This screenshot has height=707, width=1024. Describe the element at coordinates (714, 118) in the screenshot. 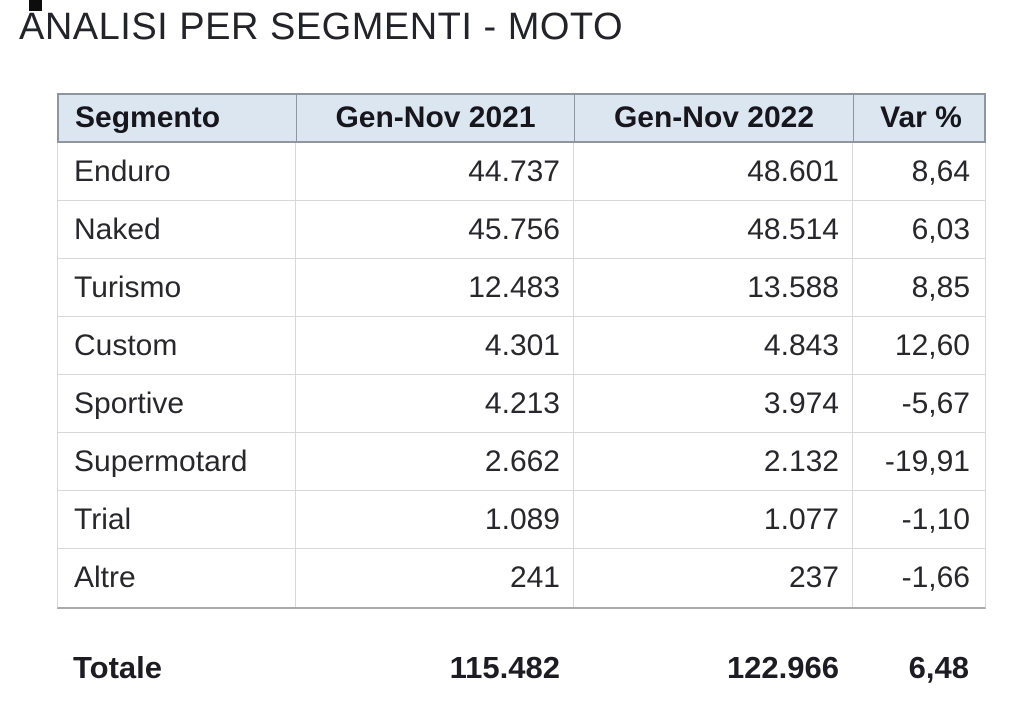

I see `column-header-gen-nov-2022: Gen-Nov 2022` at that location.